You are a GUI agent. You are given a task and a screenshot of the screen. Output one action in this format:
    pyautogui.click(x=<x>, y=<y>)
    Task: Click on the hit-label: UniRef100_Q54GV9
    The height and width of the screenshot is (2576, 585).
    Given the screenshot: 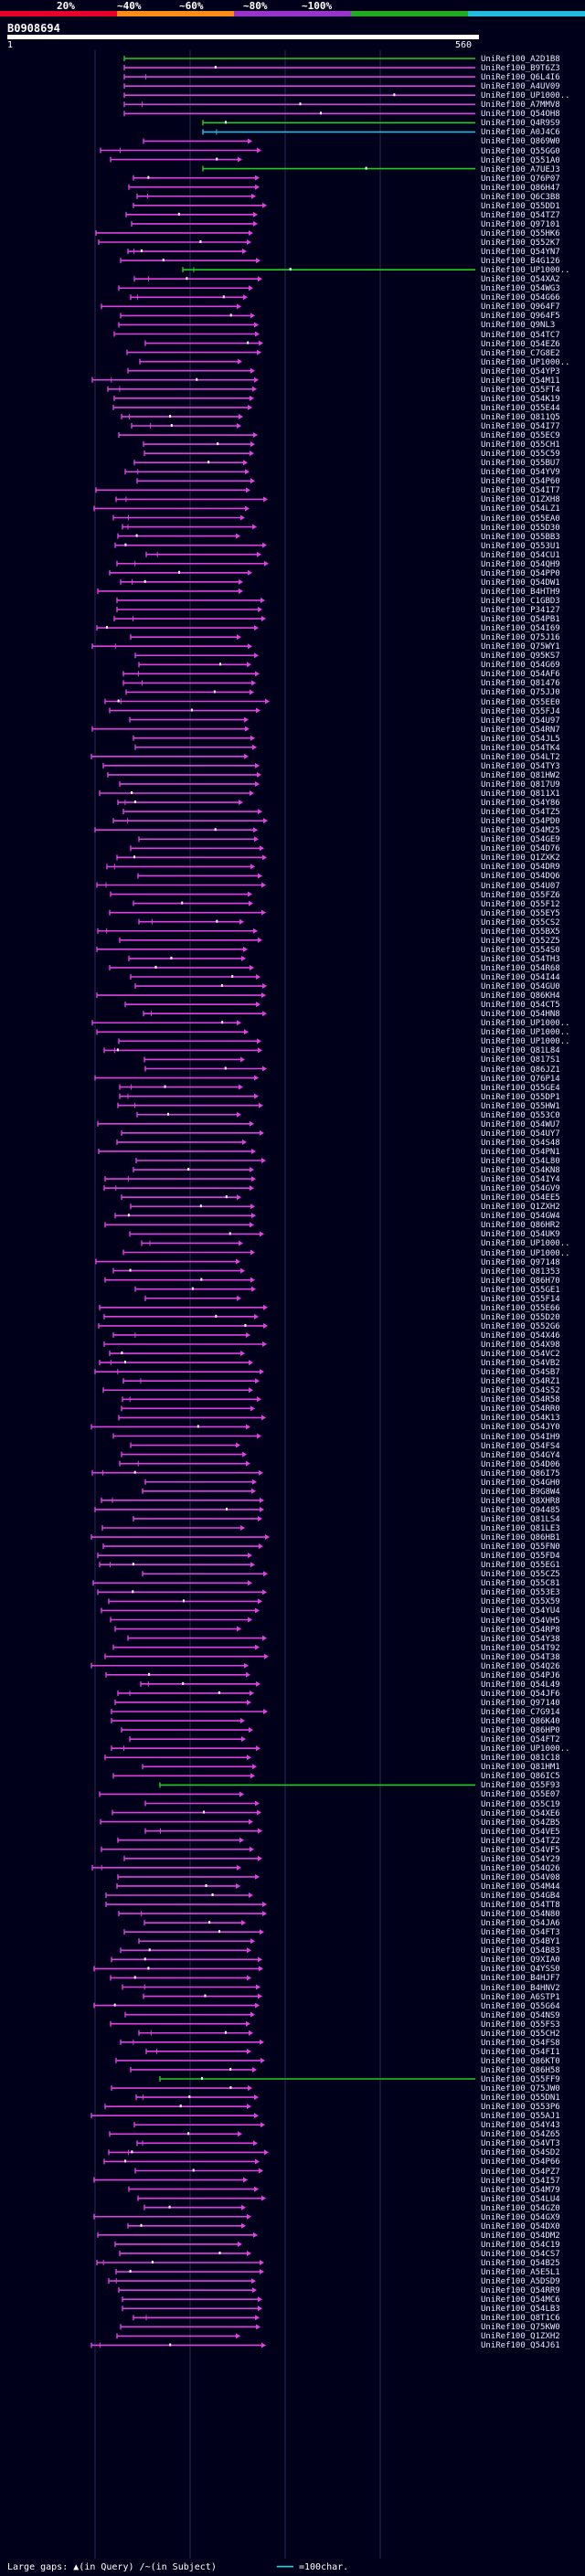 What is the action you would take?
    pyautogui.click(x=520, y=1189)
    